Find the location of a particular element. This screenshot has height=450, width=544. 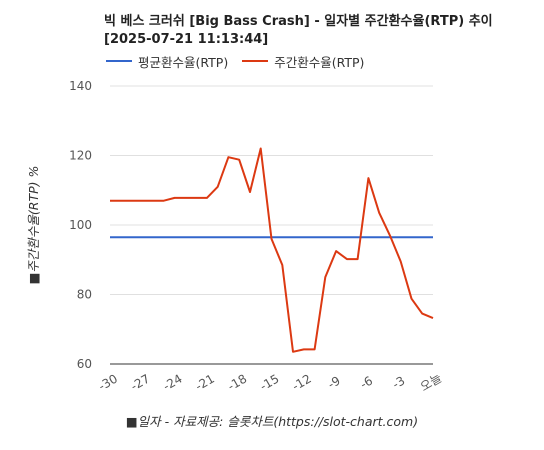

x-axis-title: ■일자 - 자료제공: 슬롯차트(https://slot-chart.com) is located at coordinates (272, 421).